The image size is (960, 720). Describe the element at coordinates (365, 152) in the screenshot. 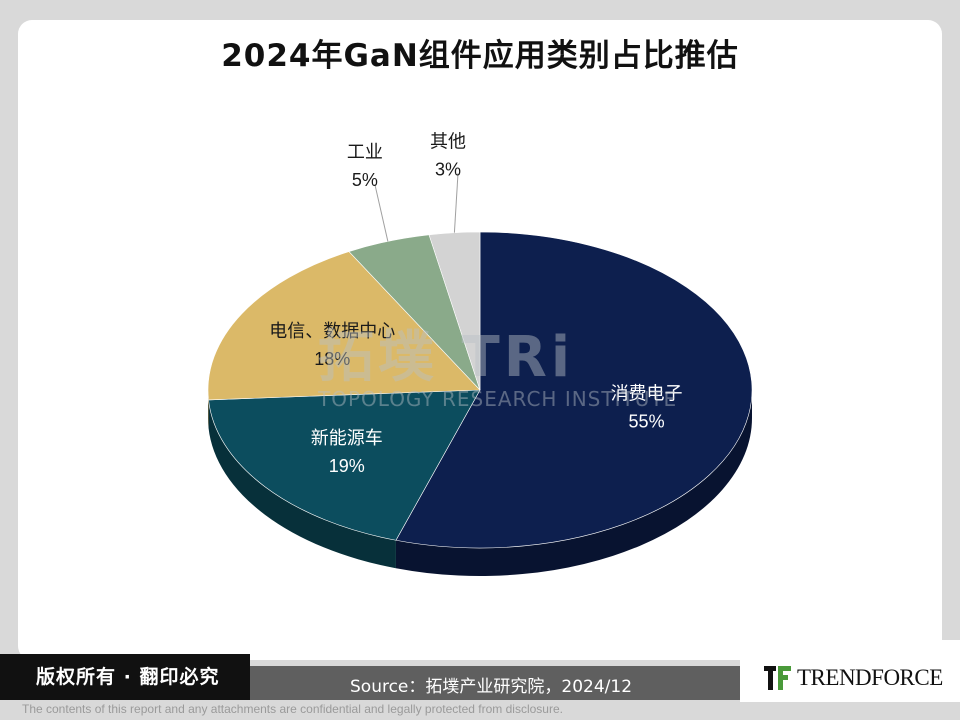

I see `pie-label-3: 工业` at that location.